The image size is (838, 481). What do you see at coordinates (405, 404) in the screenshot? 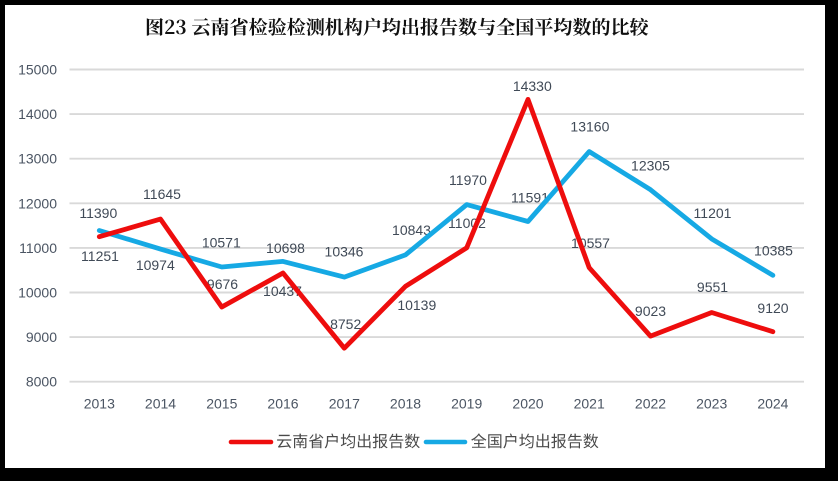
I see `svg-text: 2018` at bounding box center [405, 404].